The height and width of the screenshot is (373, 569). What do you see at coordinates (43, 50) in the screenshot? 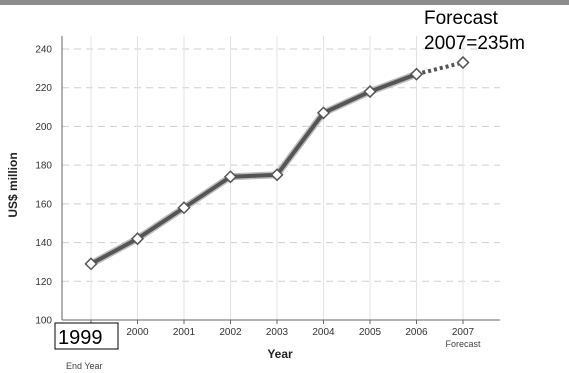
I see `y-tick-label: 240` at bounding box center [43, 50].